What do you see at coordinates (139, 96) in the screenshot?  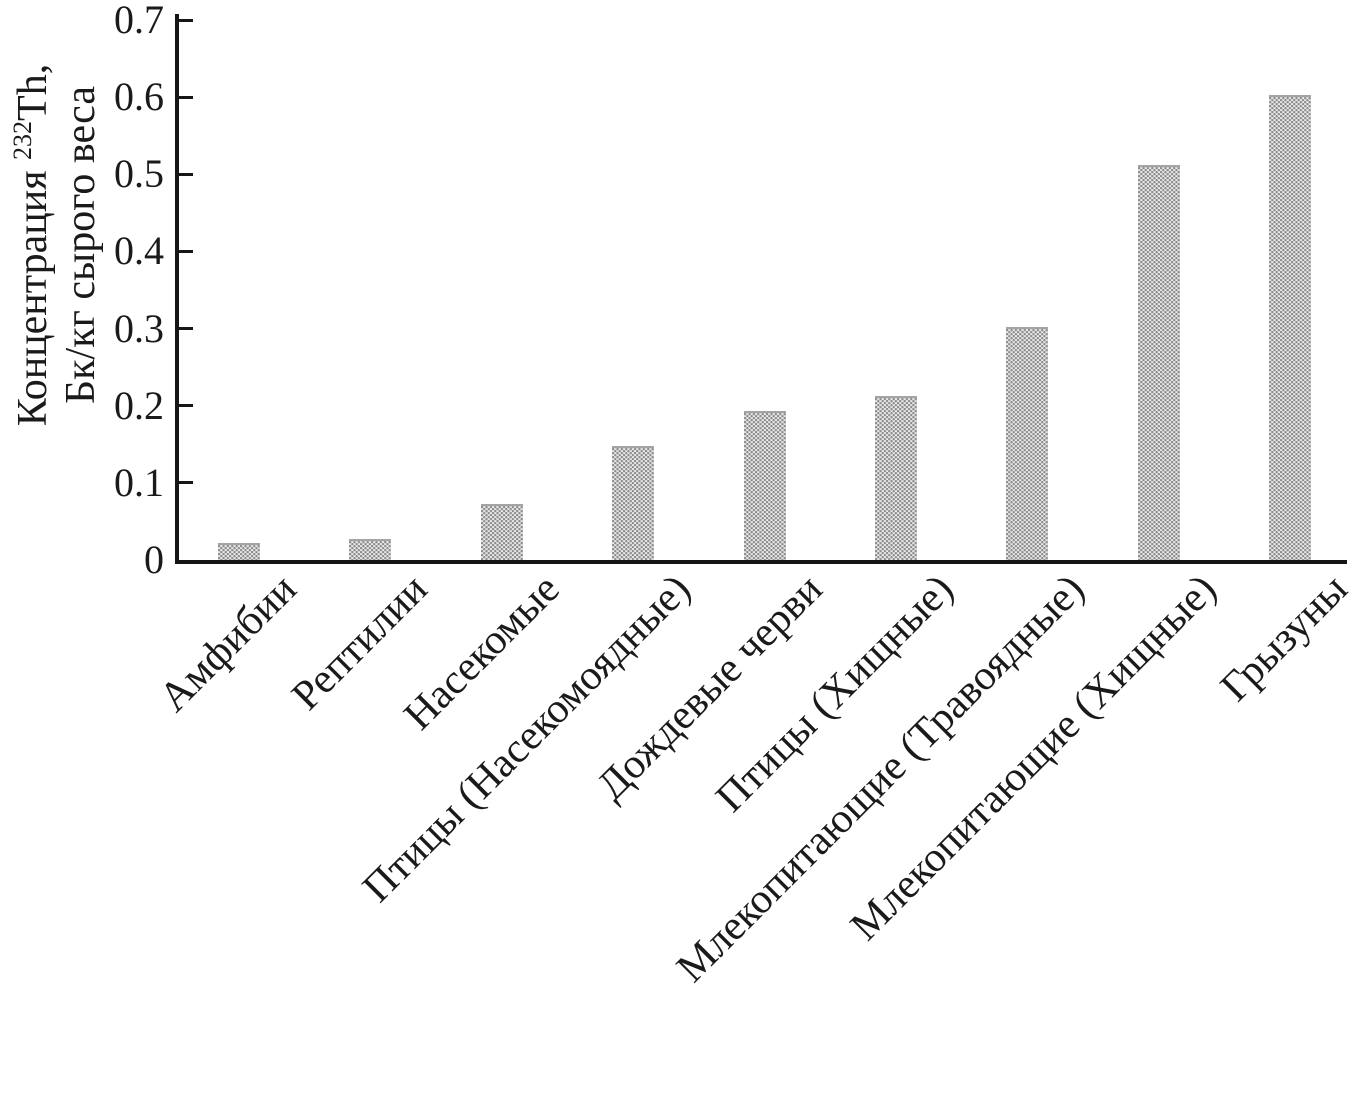 I see `y-tick-label-0-6: 0.6` at bounding box center [139, 96].